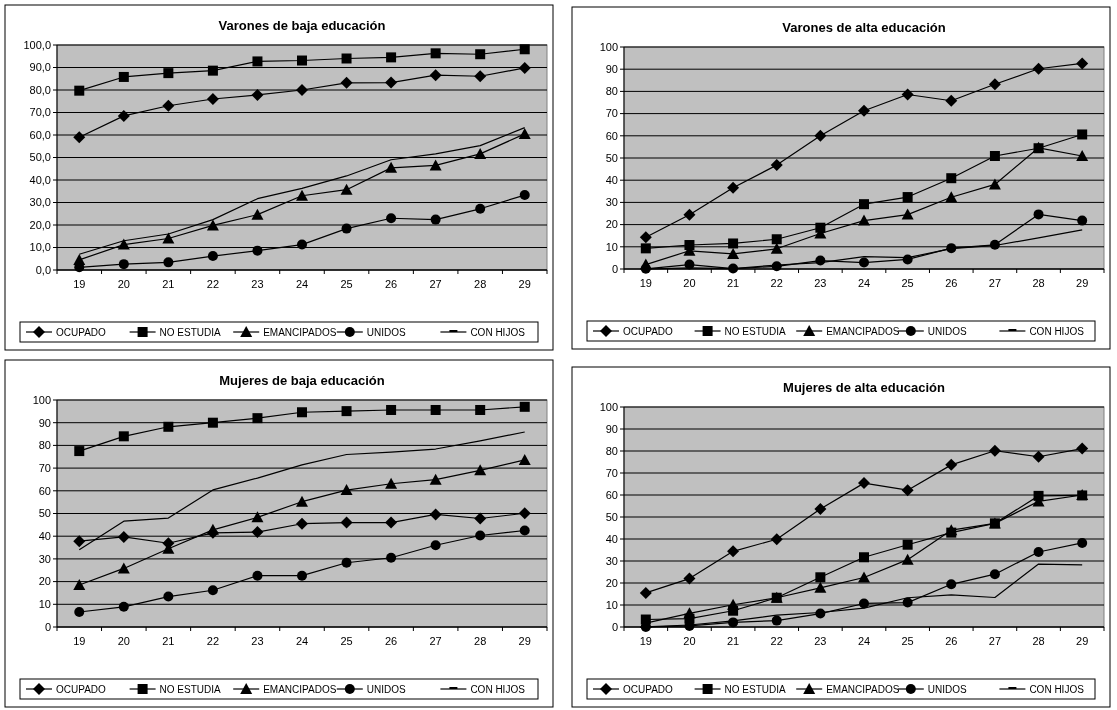  Describe the element at coordinates (40, 202) in the screenshot. I see `y-tick-label: 30,0` at that location.